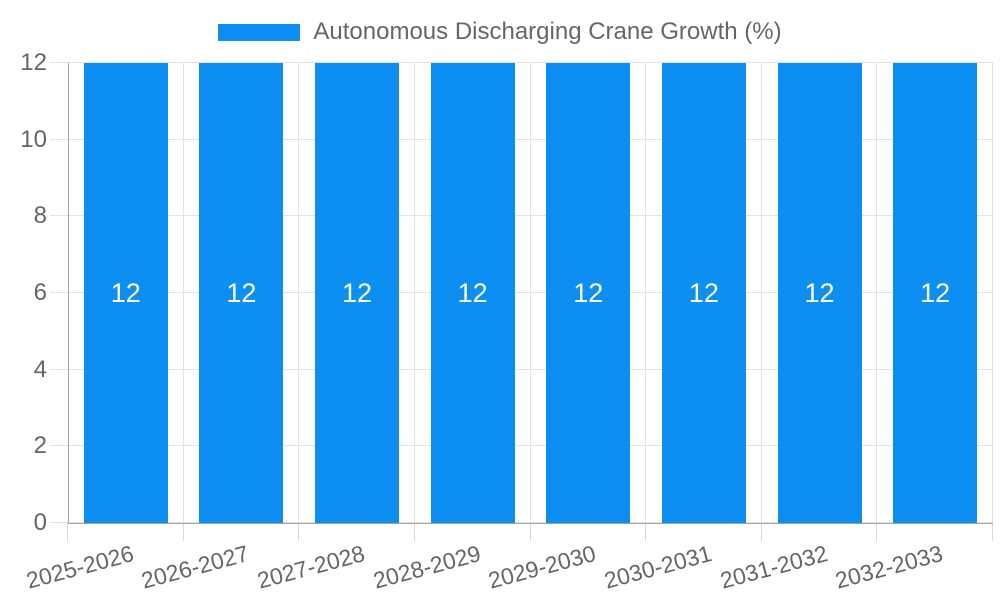  What do you see at coordinates (259, 32) in the screenshot?
I see `legend-swatch` at bounding box center [259, 32].